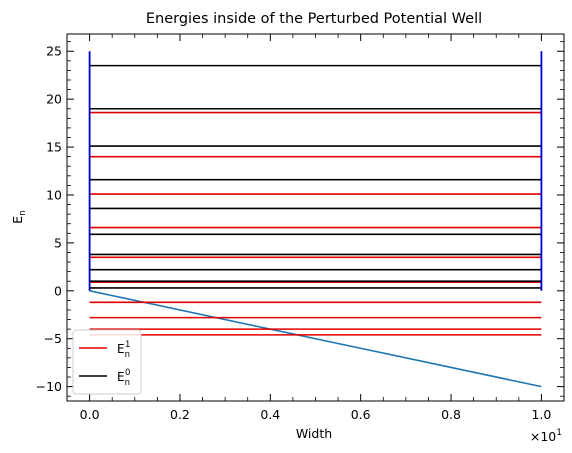  Describe the element at coordinates (54, 51) in the screenshot. I see `y-tick-label: 25` at that location.